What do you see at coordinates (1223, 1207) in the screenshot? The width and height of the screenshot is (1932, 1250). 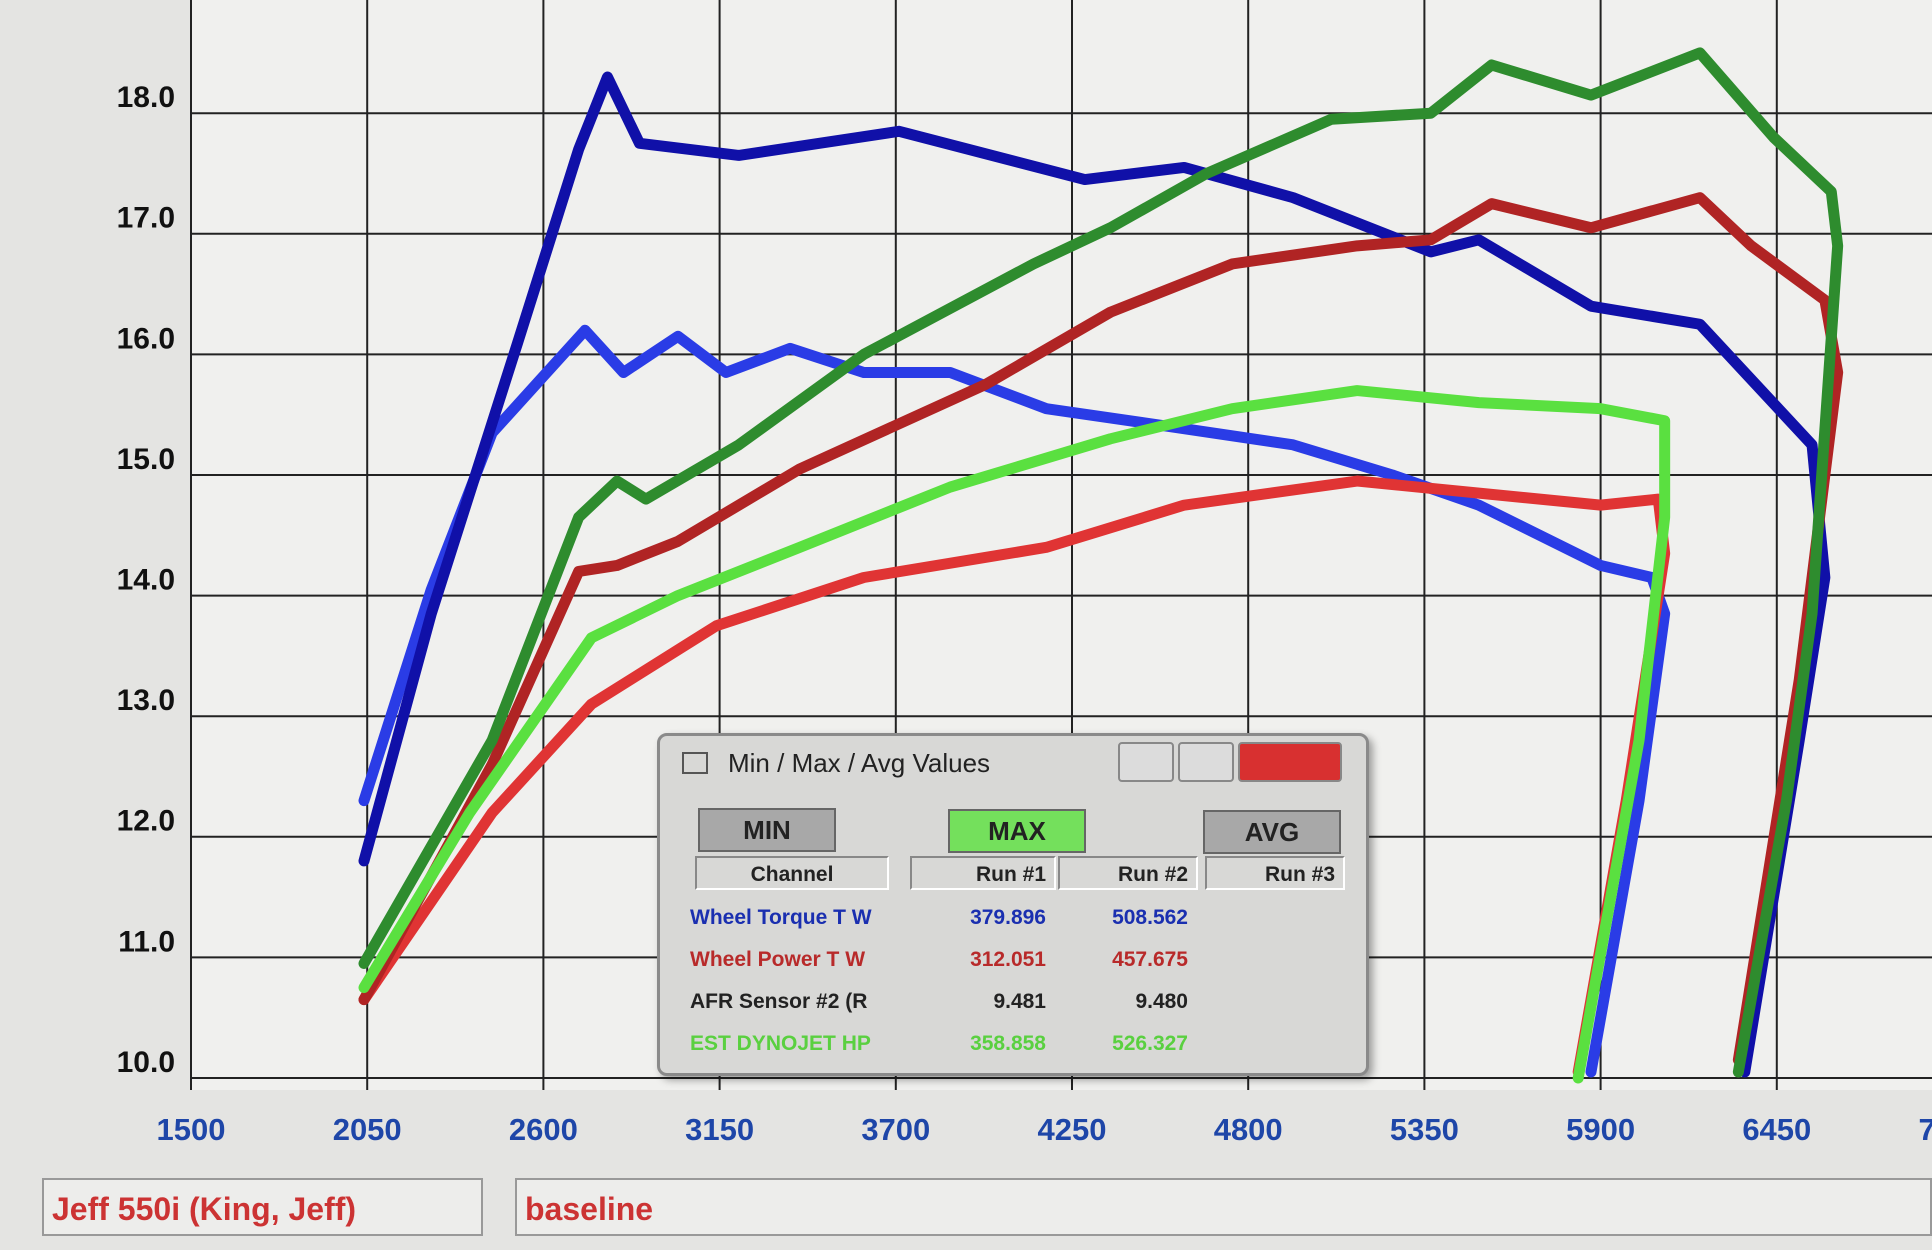 I see `note-field: baseline` at bounding box center [1223, 1207].